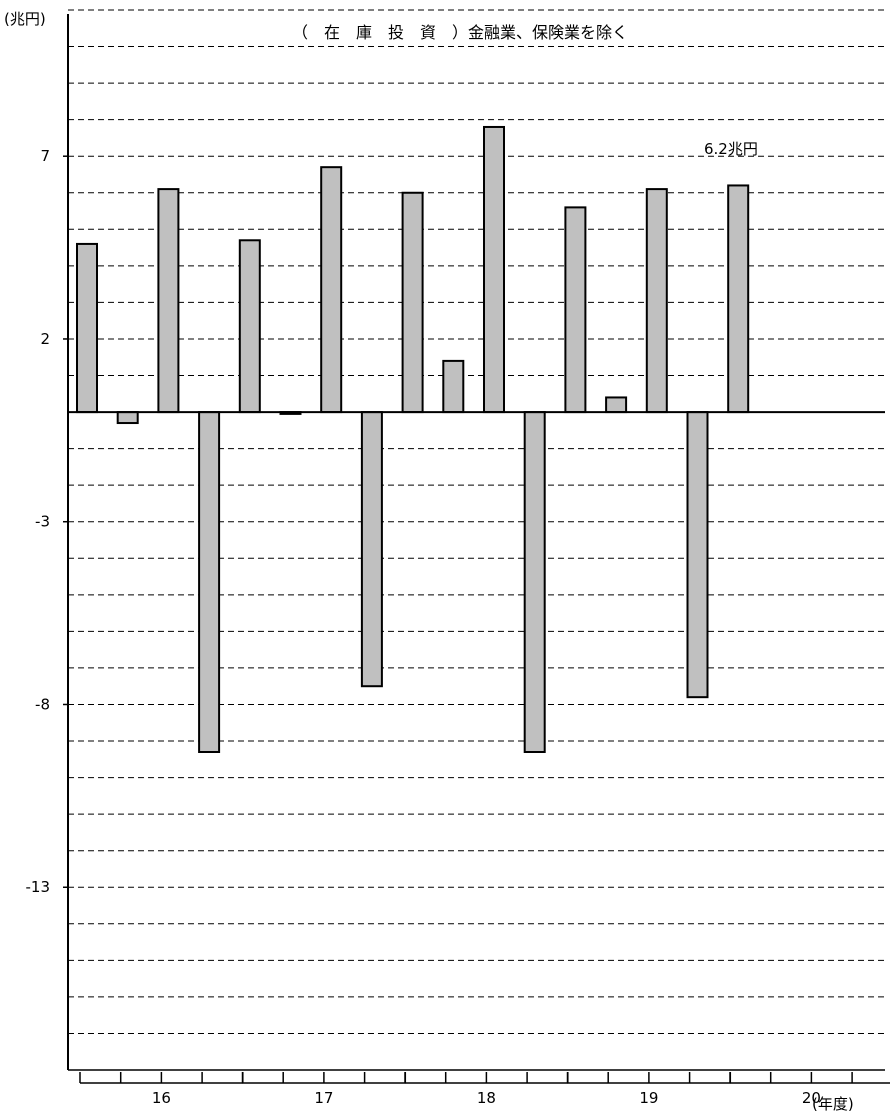  Describe the element at coordinates (45, 339) in the screenshot. I see `y-tick-label: 2` at that location.